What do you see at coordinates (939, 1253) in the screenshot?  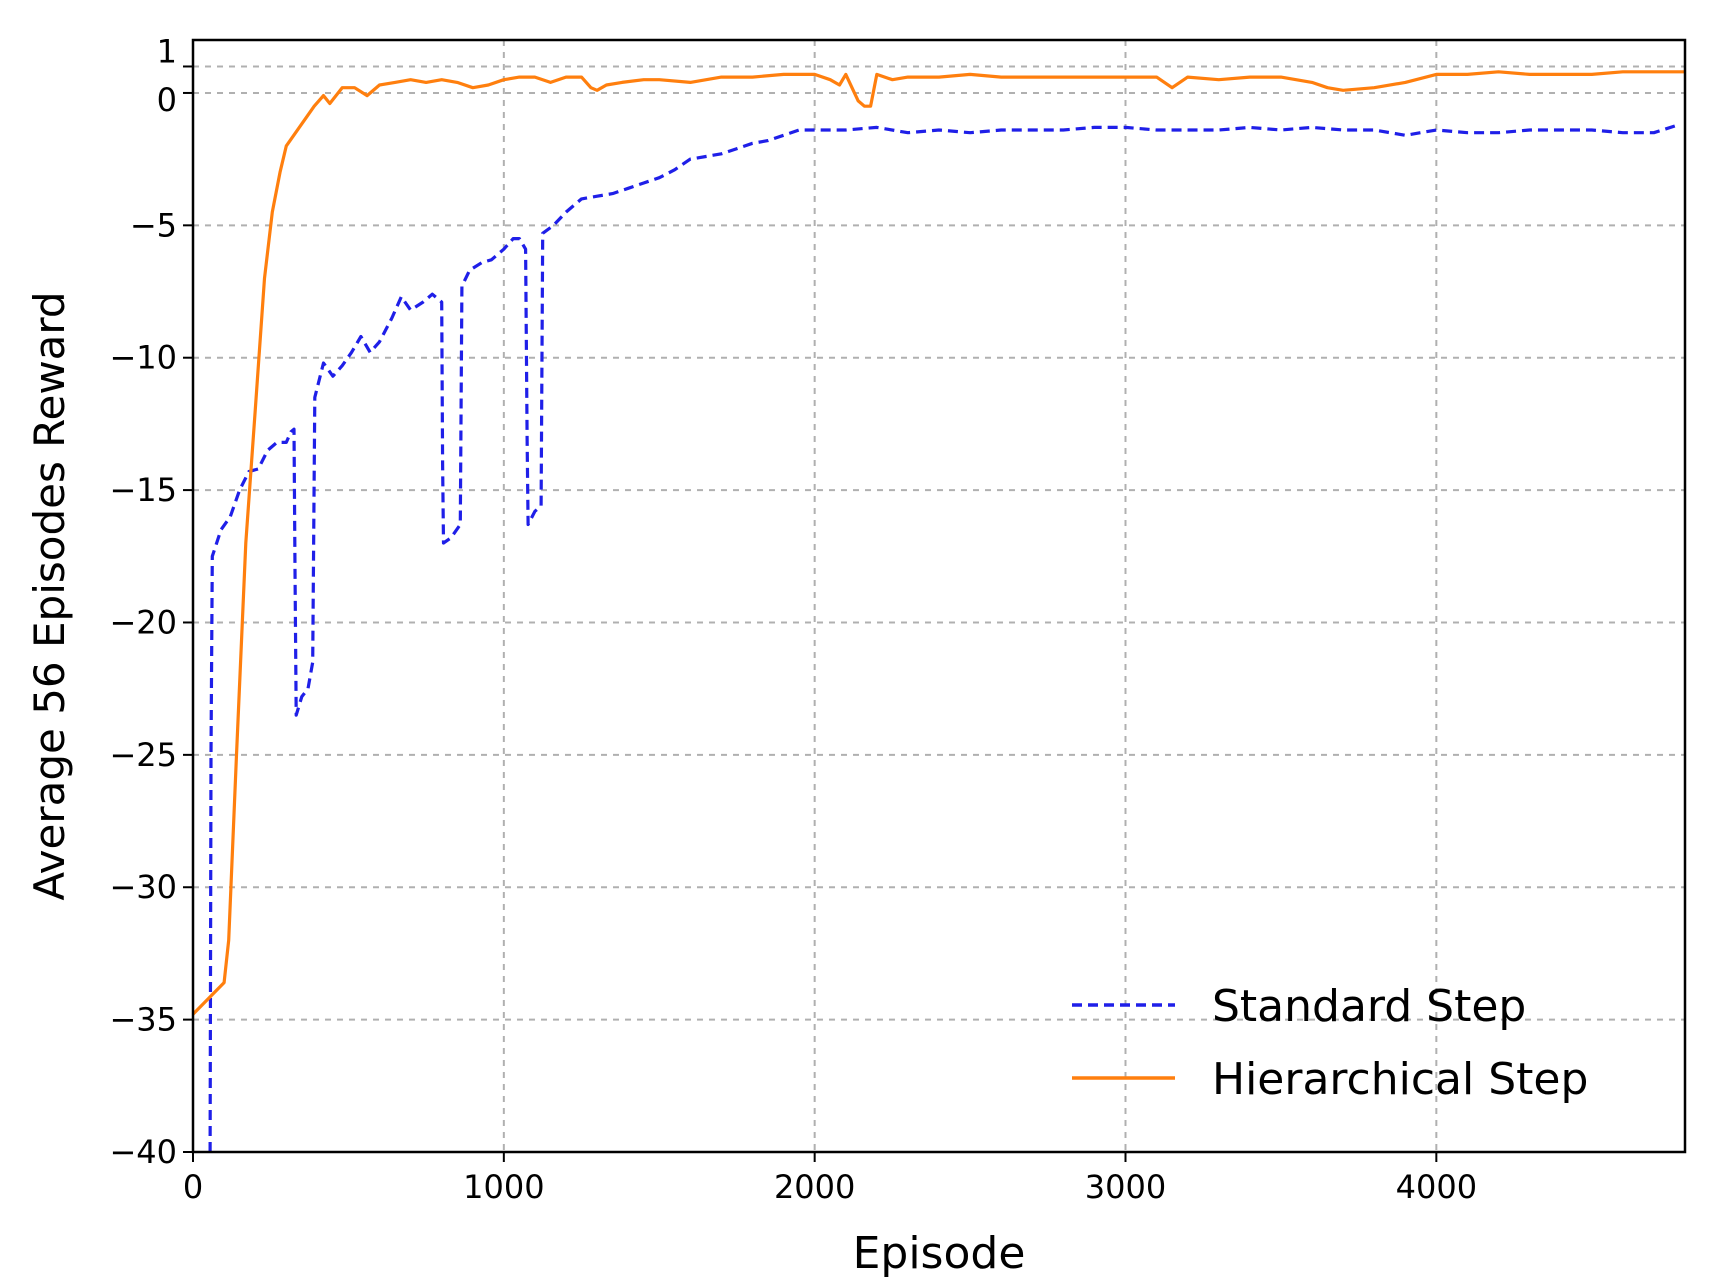 I see `x-axis-label: Episode` at bounding box center [939, 1253].